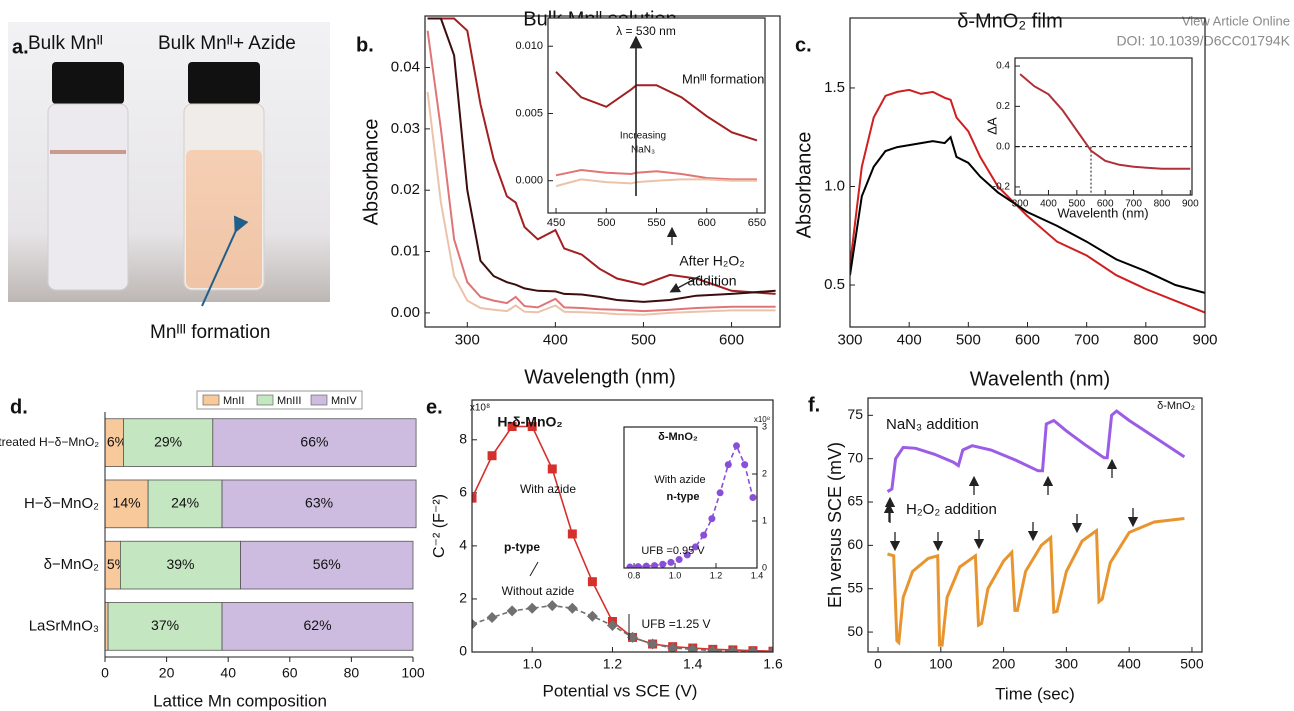  What do you see at coordinates (1176, 406) in the screenshot?
I see `annotation: δ-MnO₂` at bounding box center [1176, 406].